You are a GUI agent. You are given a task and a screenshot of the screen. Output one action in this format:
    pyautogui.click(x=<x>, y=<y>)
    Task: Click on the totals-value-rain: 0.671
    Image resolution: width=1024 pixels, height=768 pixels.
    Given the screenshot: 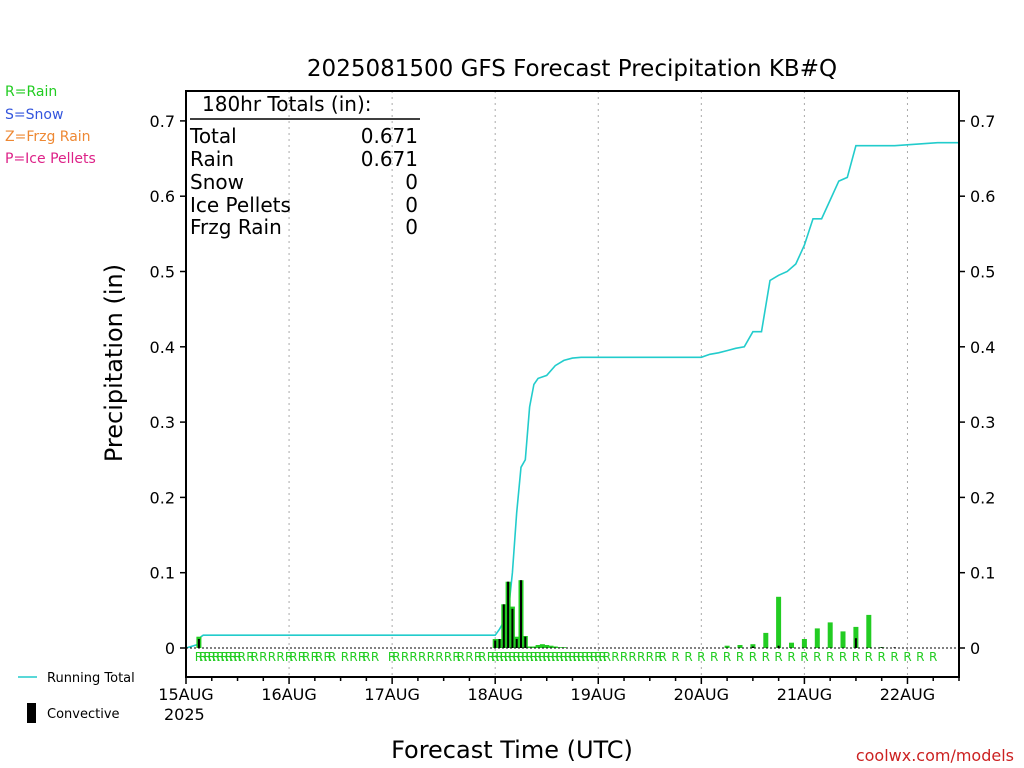 What is the action you would take?
    pyautogui.click(x=389, y=159)
    